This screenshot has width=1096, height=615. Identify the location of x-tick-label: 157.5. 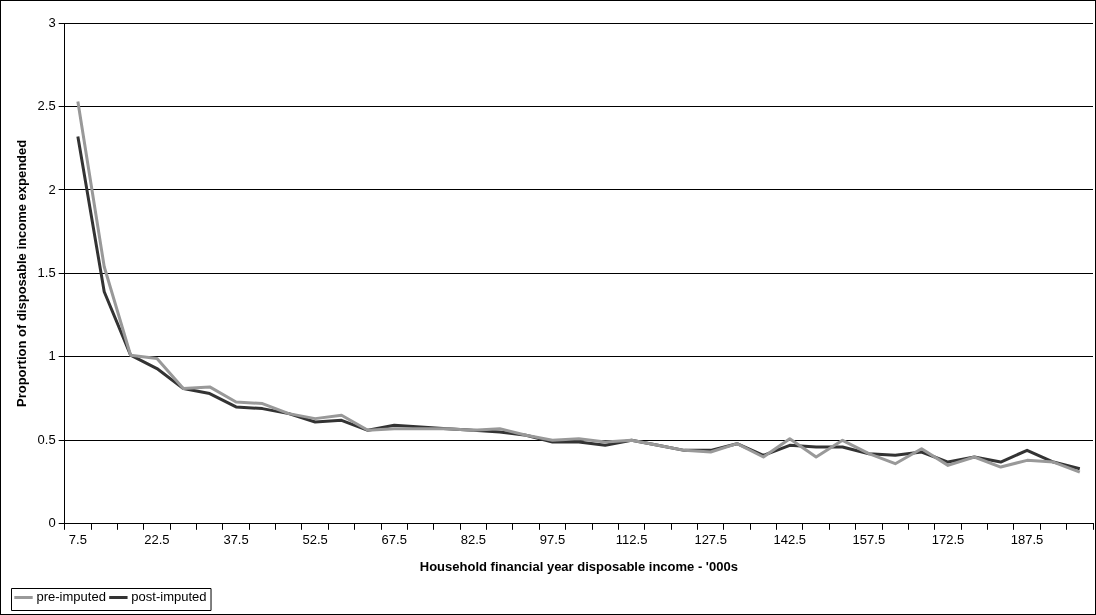
(869, 540).